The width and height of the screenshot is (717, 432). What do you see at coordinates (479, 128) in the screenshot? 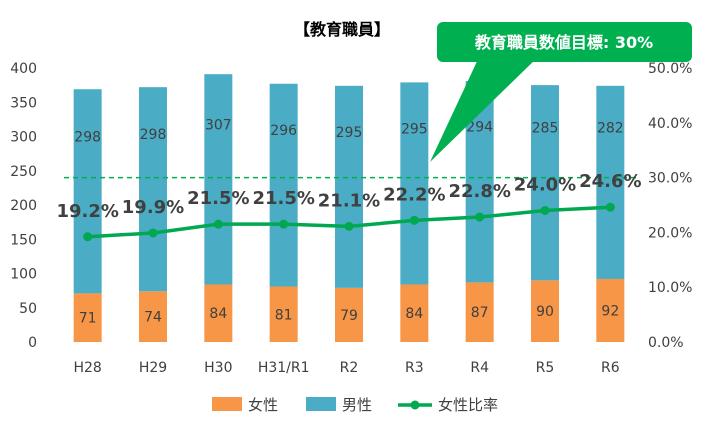
I see `label-male-6: 294` at bounding box center [479, 128].